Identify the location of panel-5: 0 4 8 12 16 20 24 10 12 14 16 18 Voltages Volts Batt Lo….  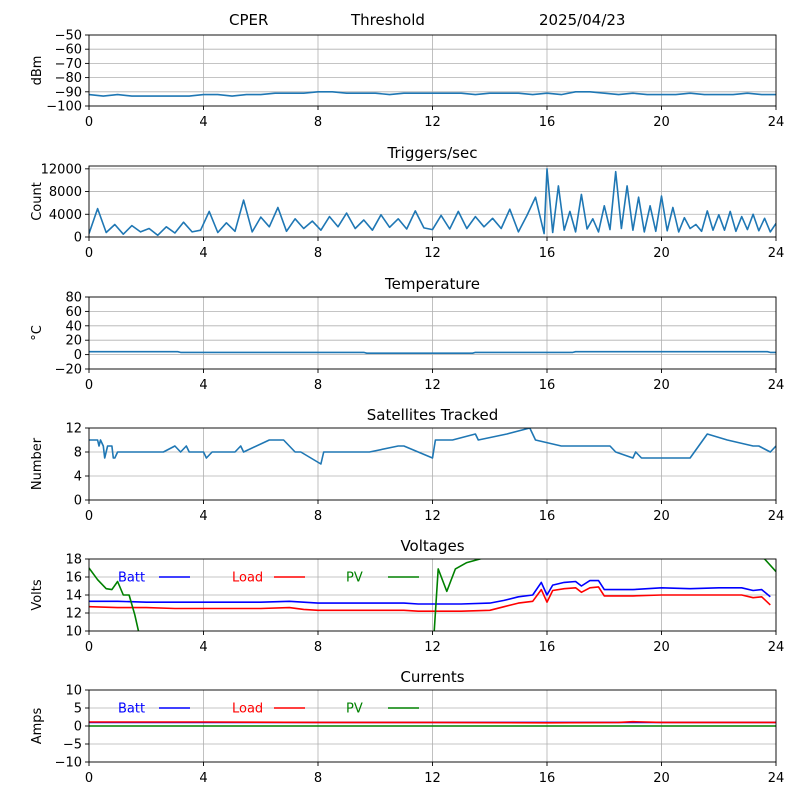
(407, 596).